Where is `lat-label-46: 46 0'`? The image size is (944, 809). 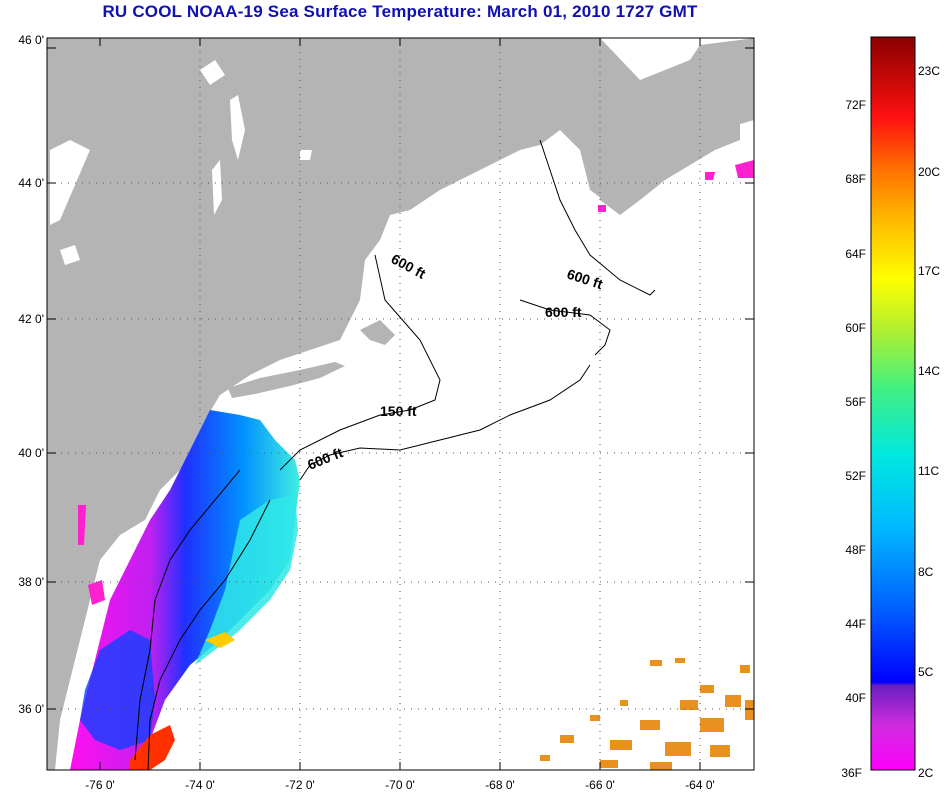
lat-label-46: 46 0' is located at coordinates (31, 40).